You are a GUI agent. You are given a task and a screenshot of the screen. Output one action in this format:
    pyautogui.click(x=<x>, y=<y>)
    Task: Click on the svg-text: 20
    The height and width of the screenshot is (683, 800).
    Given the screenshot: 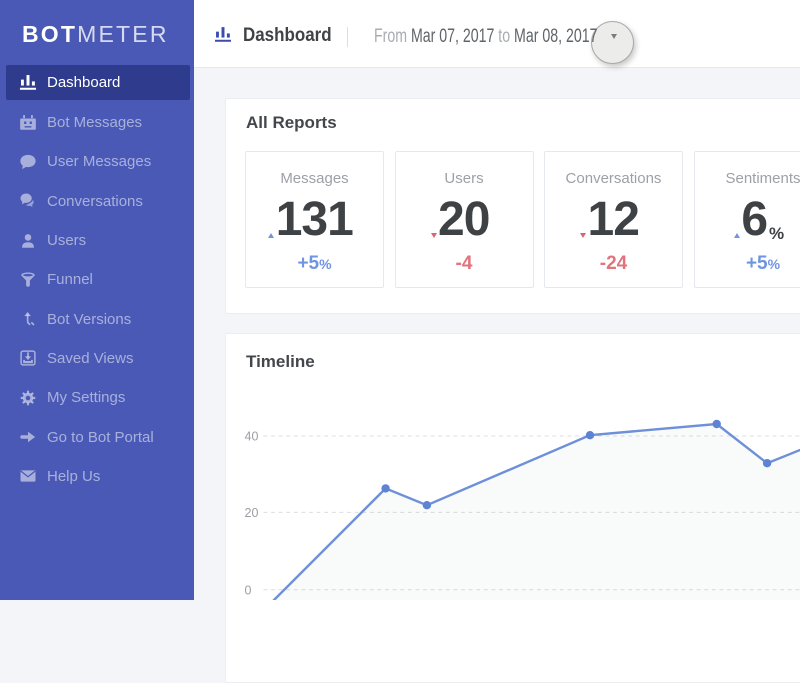 What is the action you would take?
    pyautogui.click(x=252, y=513)
    